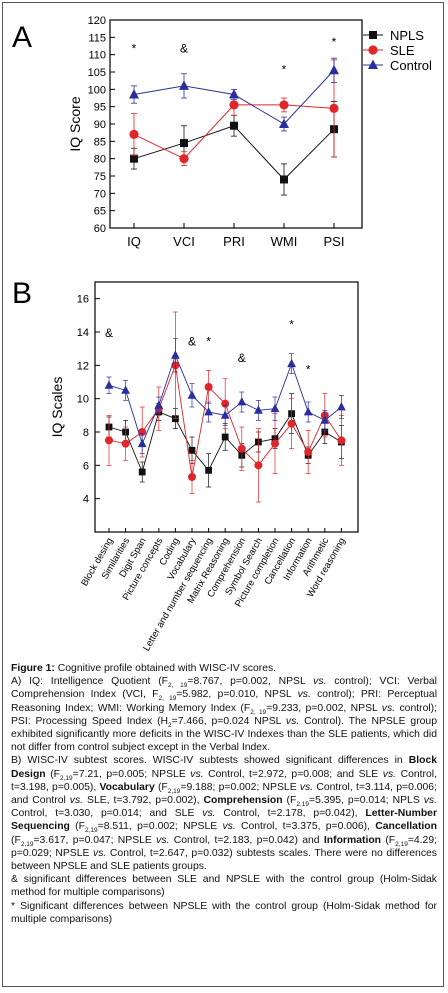 The width and height of the screenshot is (448, 993). What do you see at coordinates (86, 500) in the screenshot?
I see `y-tick-label-b: 4` at bounding box center [86, 500].